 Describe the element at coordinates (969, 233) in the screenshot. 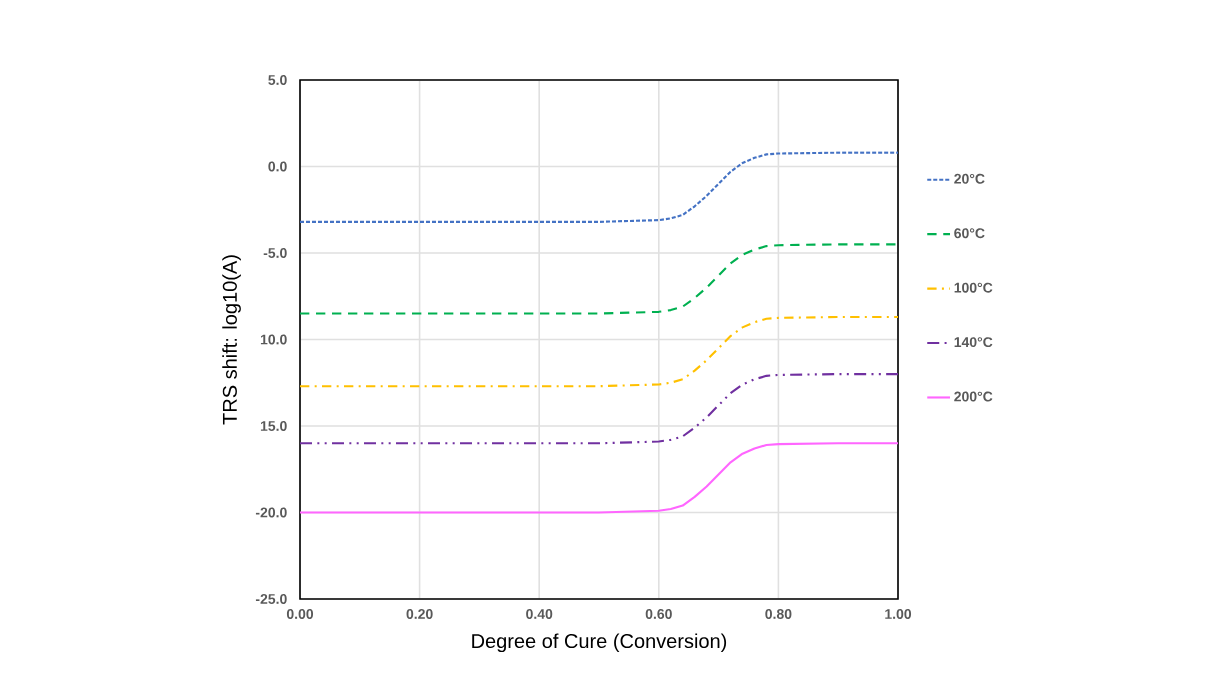

I see `legend-label: 60°C` at that location.